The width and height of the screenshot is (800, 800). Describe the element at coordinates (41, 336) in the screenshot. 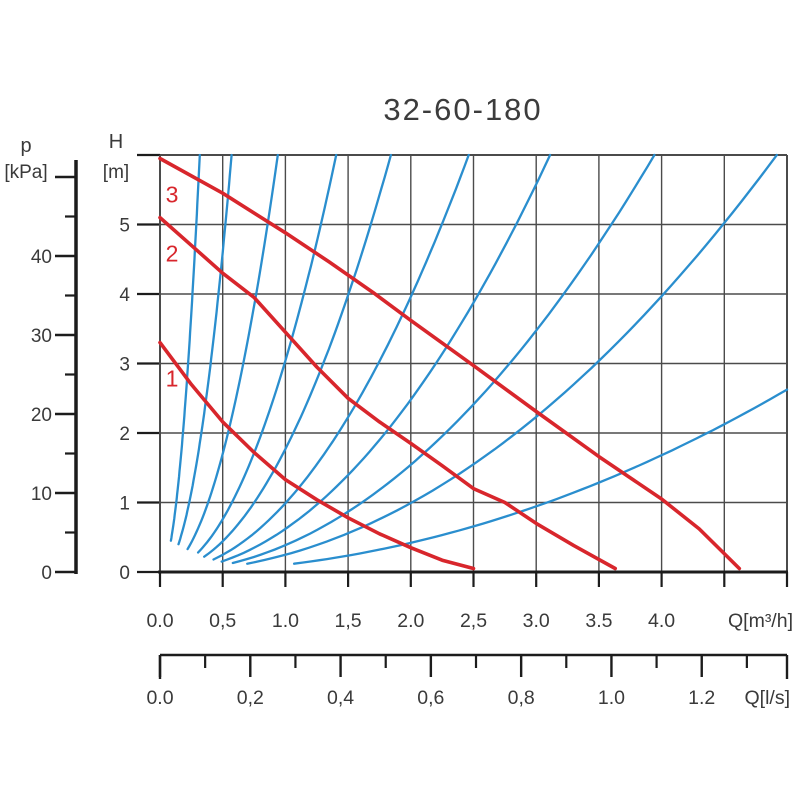

I see `pressure-tick-label: 30` at that location.